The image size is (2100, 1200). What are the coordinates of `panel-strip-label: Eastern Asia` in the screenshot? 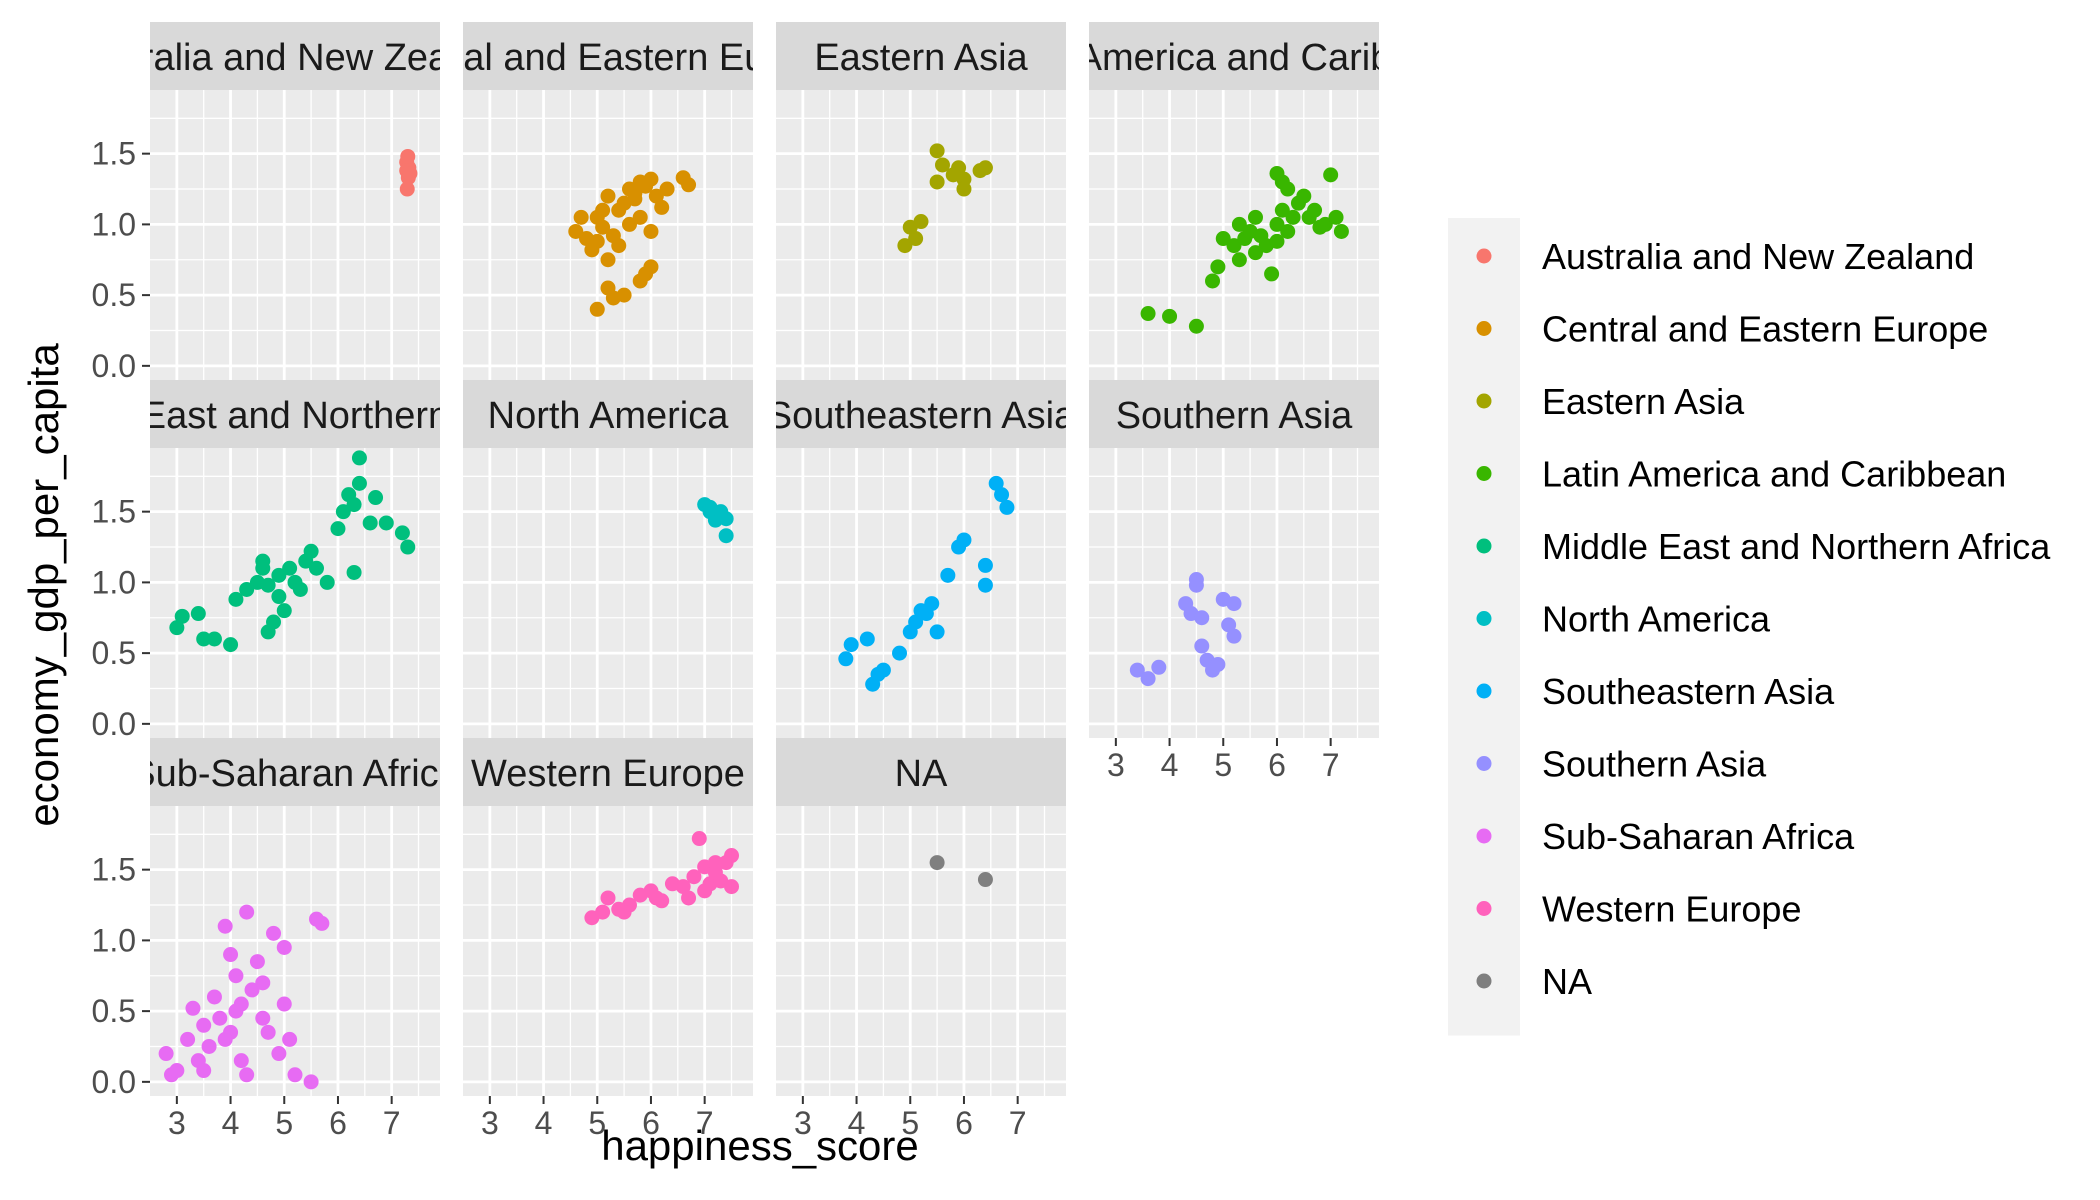 It's located at (921, 58).